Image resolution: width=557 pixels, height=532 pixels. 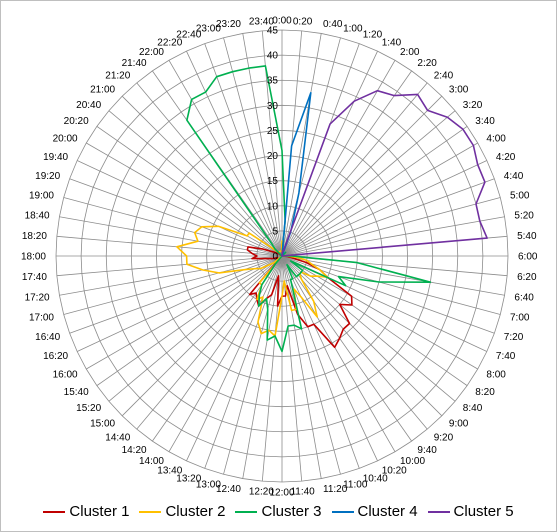 I want to click on legend-item: Cluster 5, so click(x=470, y=511).